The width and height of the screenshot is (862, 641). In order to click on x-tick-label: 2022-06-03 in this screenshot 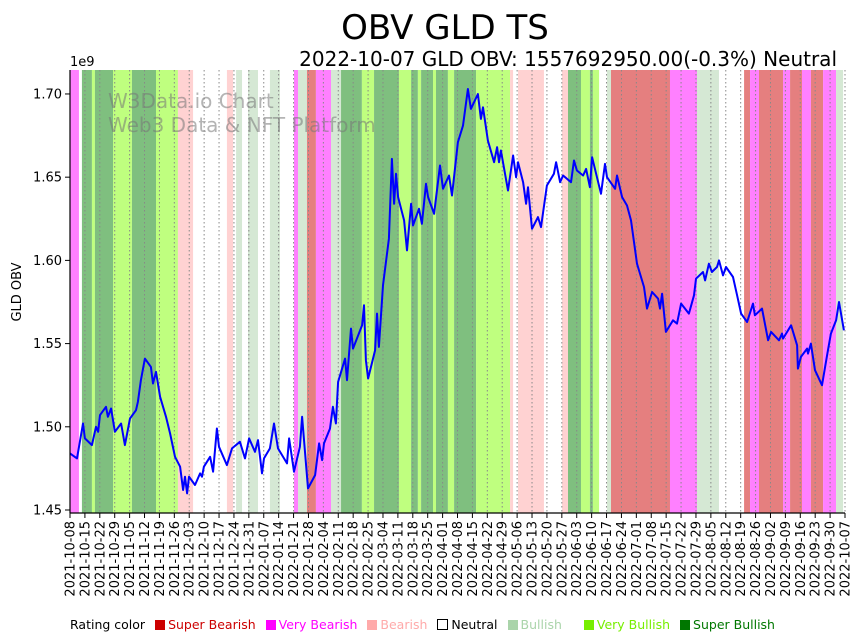, I will do `click(577, 559)`.